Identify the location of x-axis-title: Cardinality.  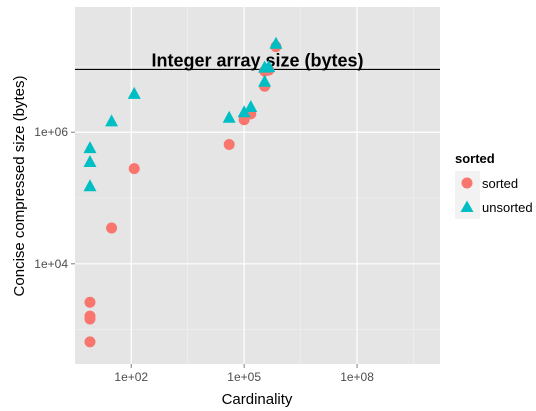
(257, 399).